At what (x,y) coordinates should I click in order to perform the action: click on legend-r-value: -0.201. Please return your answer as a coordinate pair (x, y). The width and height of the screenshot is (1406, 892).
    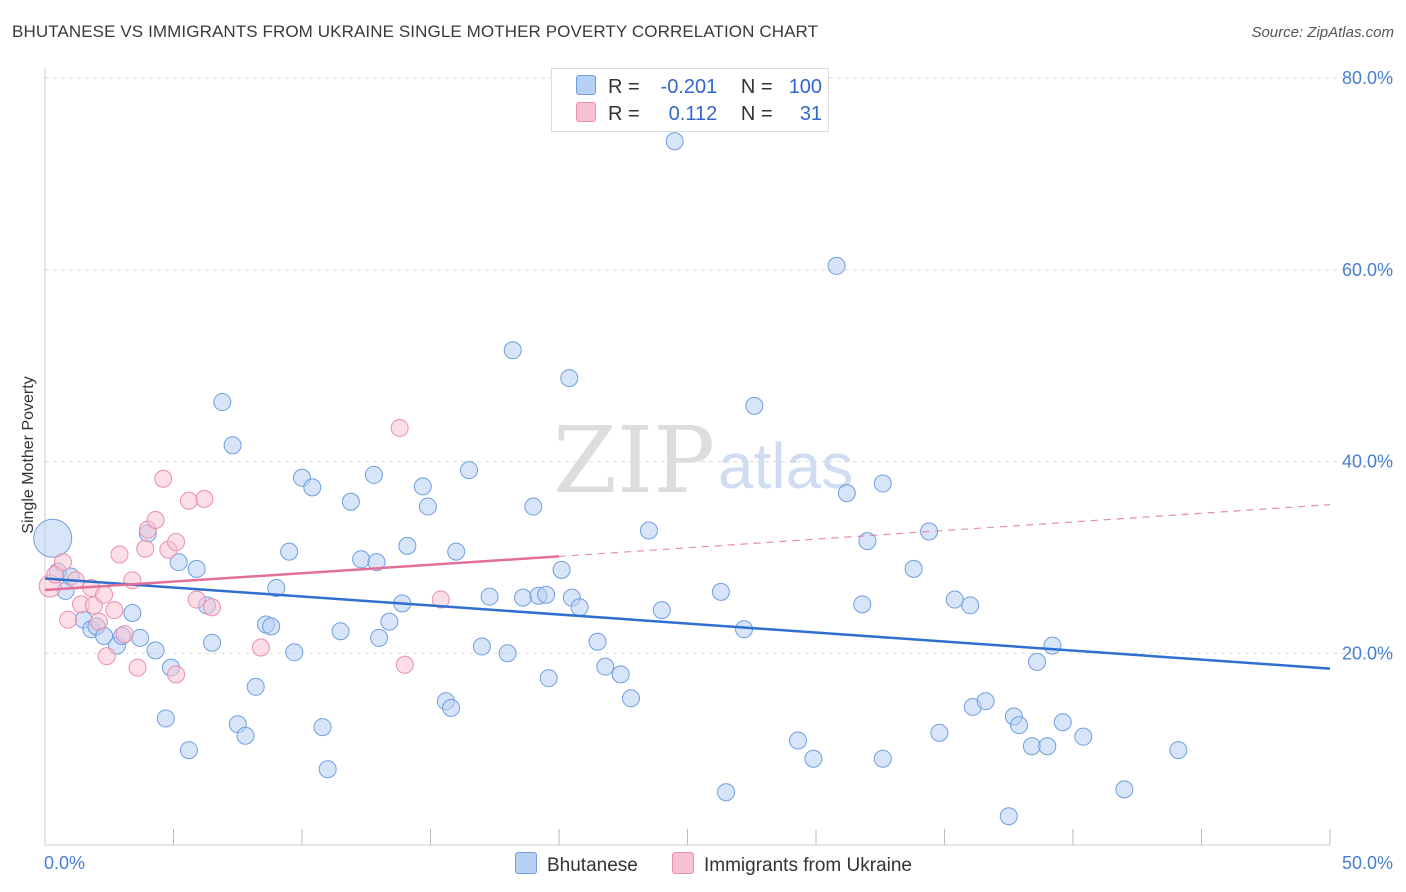
    Looking at the image, I should click on (689, 87).